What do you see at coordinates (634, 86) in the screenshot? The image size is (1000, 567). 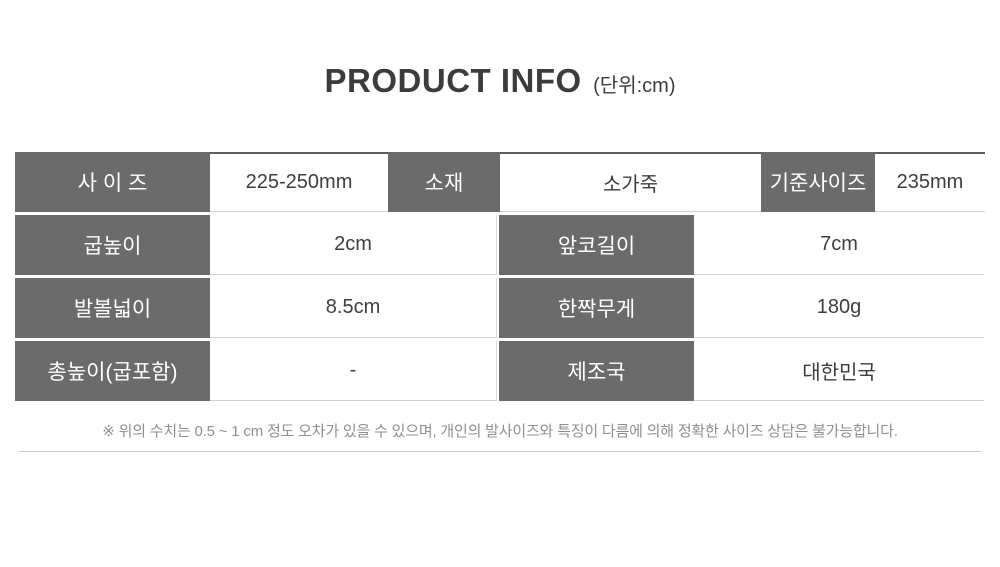 I see `page-title-unit: (단위:cm)` at bounding box center [634, 86].